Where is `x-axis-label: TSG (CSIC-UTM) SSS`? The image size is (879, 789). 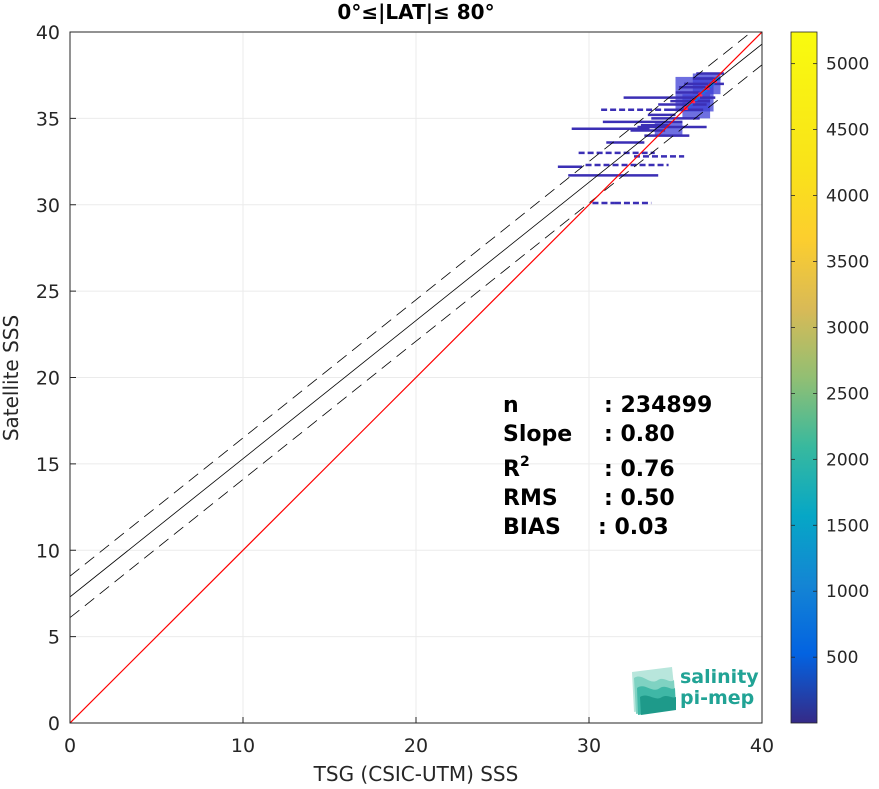 x-axis-label: TSG (CSIC-UTM) SSS is located at coordinates (416, 774).